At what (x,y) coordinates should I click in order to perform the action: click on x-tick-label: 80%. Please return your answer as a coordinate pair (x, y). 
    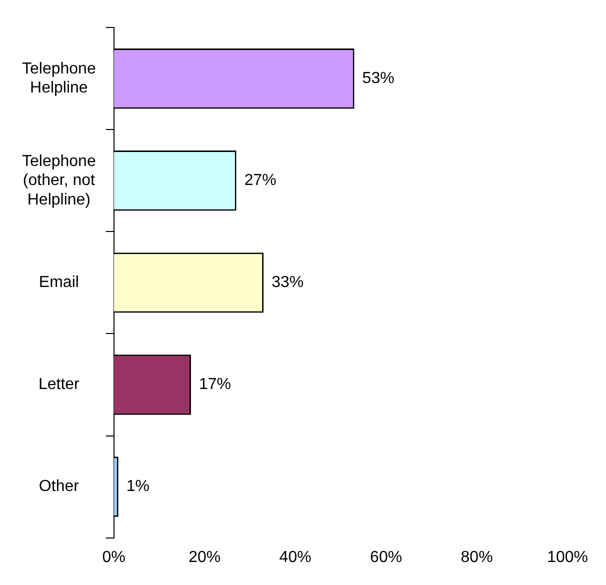
    Looking at the image, I should click on (476, 557).